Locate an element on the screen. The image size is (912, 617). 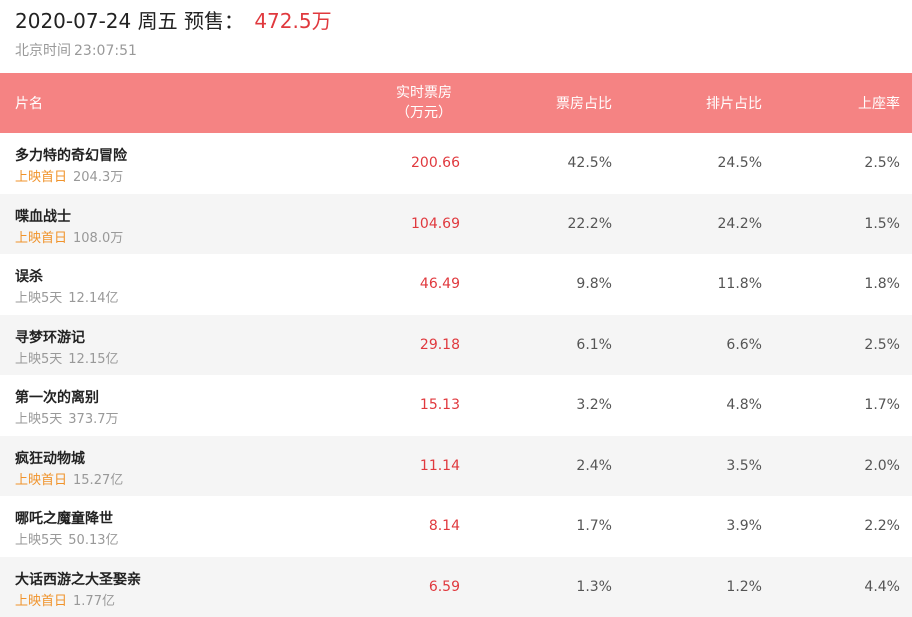
box-share: 9.8% is located at coordinates (594, 284).